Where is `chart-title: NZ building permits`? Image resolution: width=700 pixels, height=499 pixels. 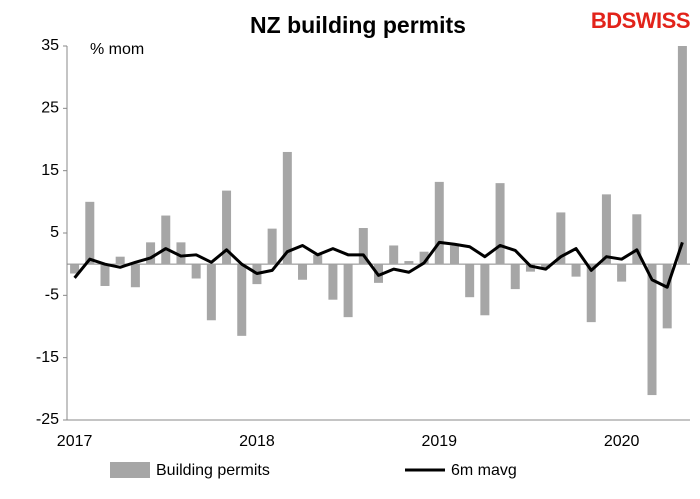 chart-title: NZ building permits is located at coordinates (358, 25).